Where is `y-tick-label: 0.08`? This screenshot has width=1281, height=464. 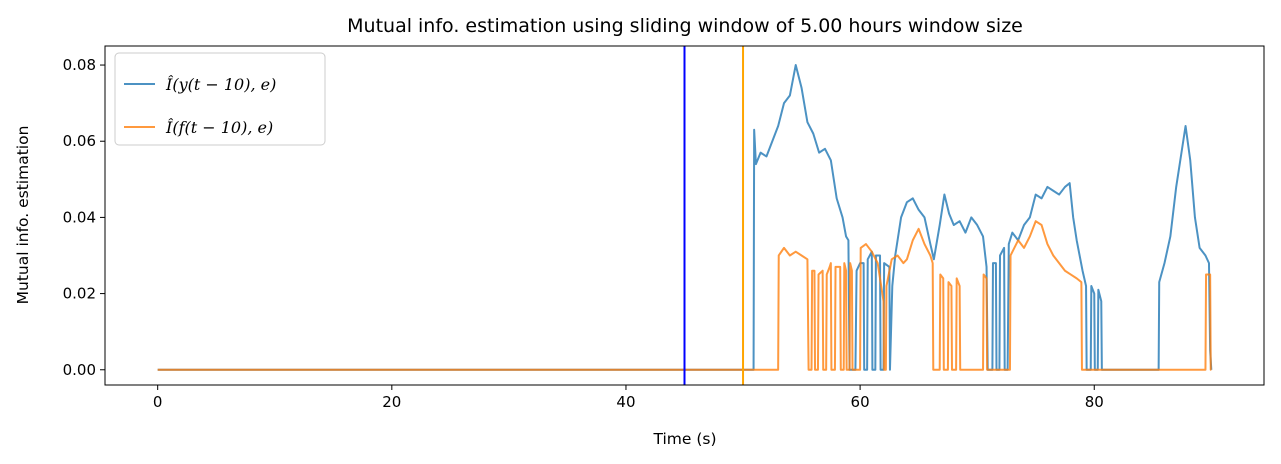 y-tick-label: 0.08 is located at coordinates (79, 65).